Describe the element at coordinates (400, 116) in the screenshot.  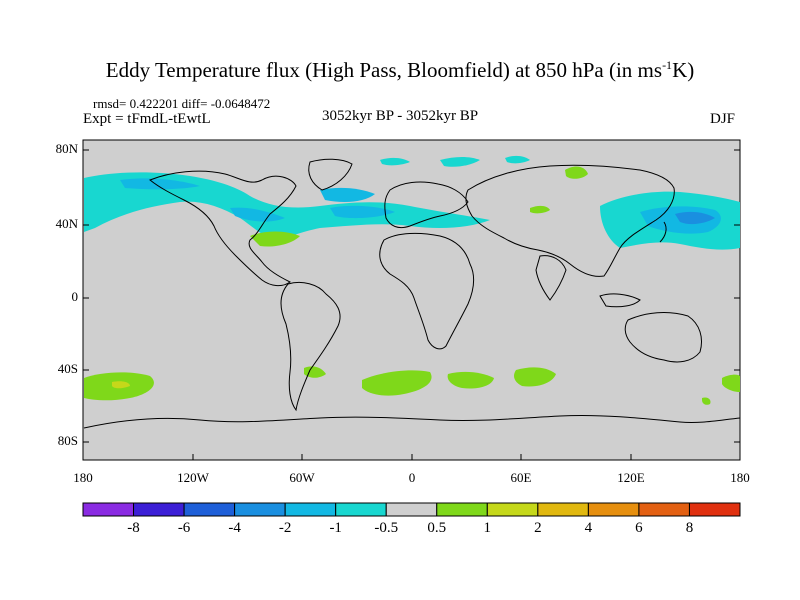
I see `period-label: 3052kyr BP - 3052kyr BP` at that location.